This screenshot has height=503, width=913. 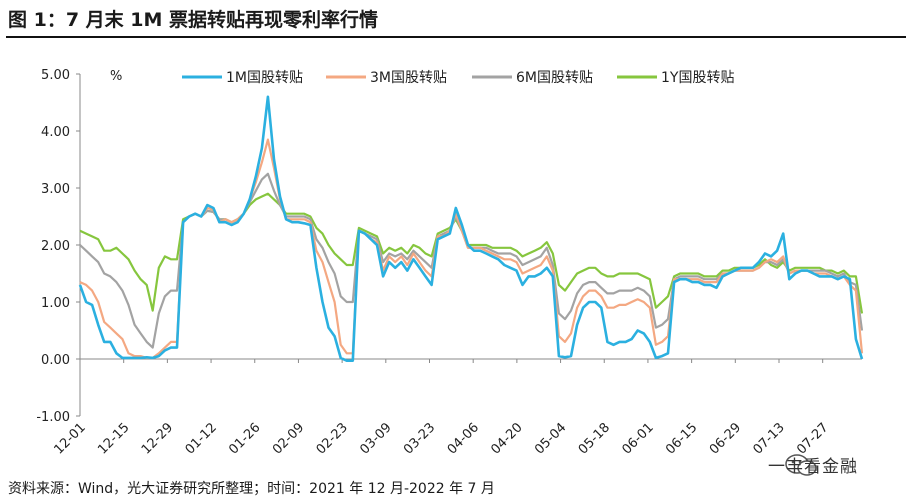 What do you see at coordinates (637, 438) in the screenshot?
I see `x-tick-label: 06-01` at bounding box center [637, 438].